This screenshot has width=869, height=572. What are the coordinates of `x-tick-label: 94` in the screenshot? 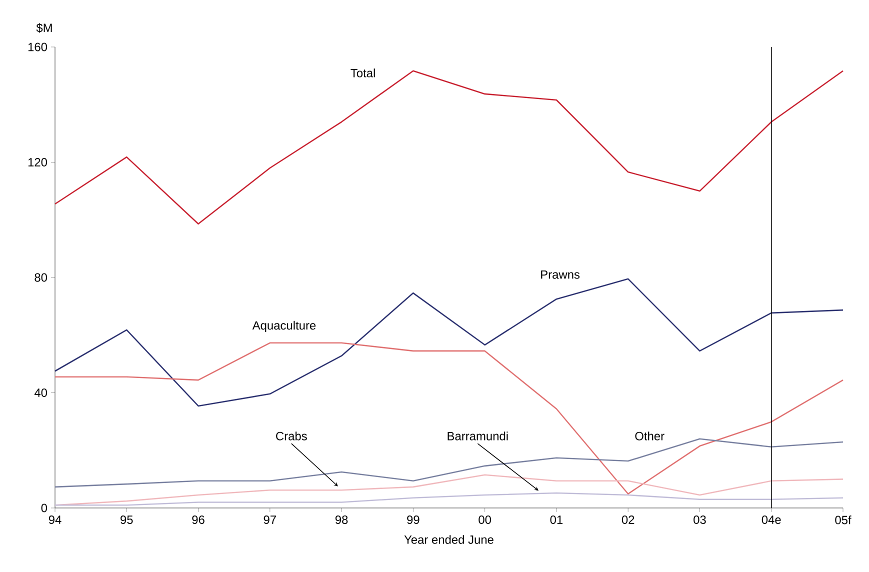 It's located at (55, 520).